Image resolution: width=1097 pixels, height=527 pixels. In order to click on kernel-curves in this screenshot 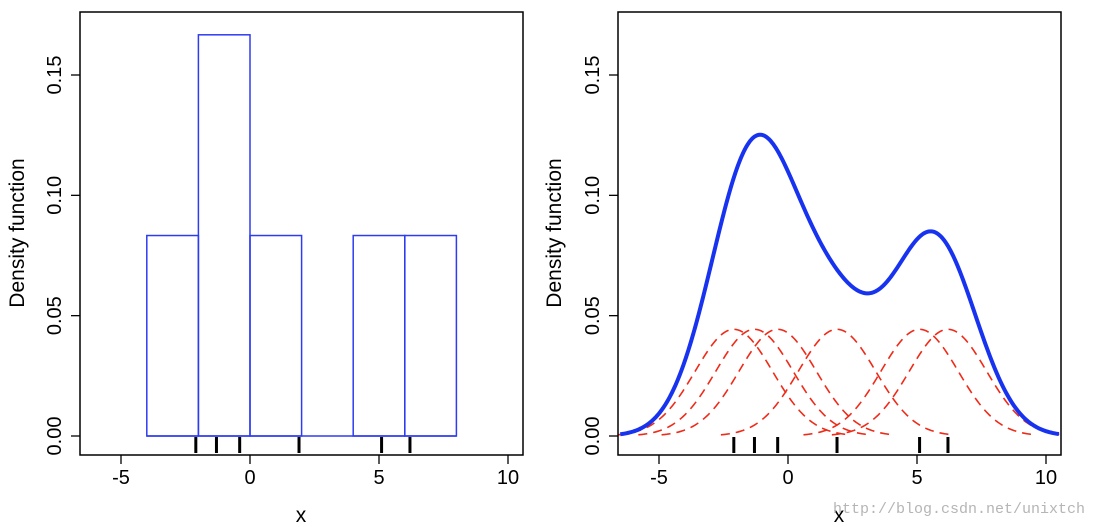, I will do `click(841, 382)`.